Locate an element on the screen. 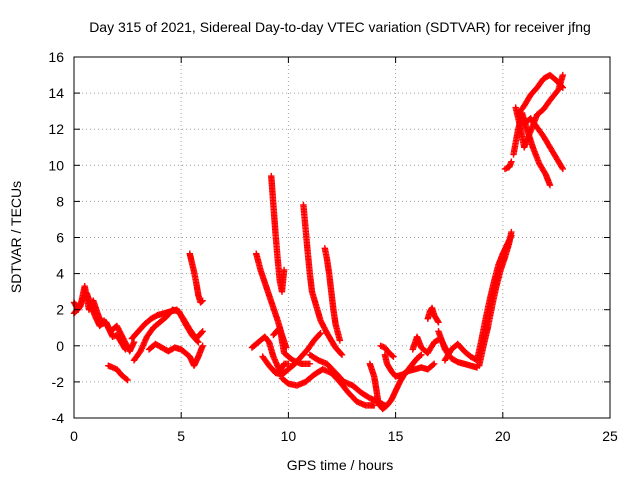 Image resolution: width=640 pixels, height=480 pixels. y-tick-label: 12 is located at coordinates (56, 129).